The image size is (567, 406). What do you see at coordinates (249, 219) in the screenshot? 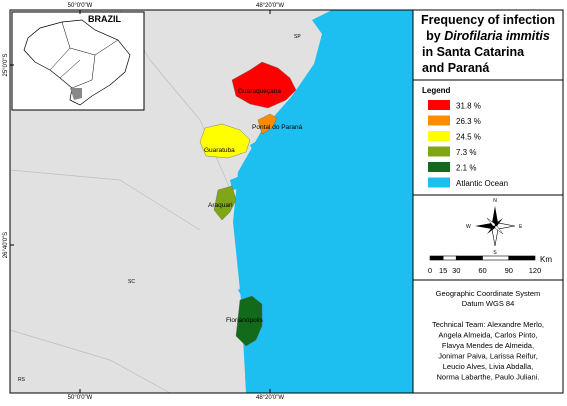
I see `bays` at bounding box center [249, 219].